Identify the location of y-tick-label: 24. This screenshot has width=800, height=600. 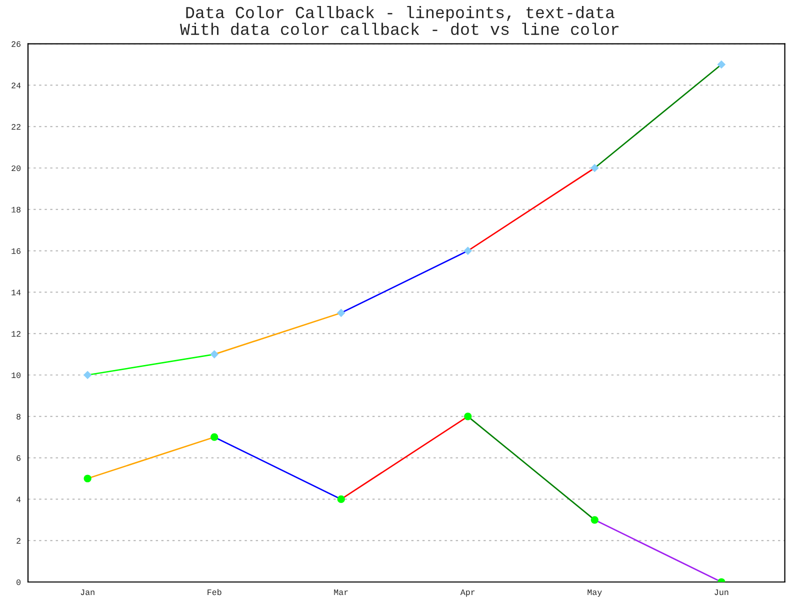
(16, 85).